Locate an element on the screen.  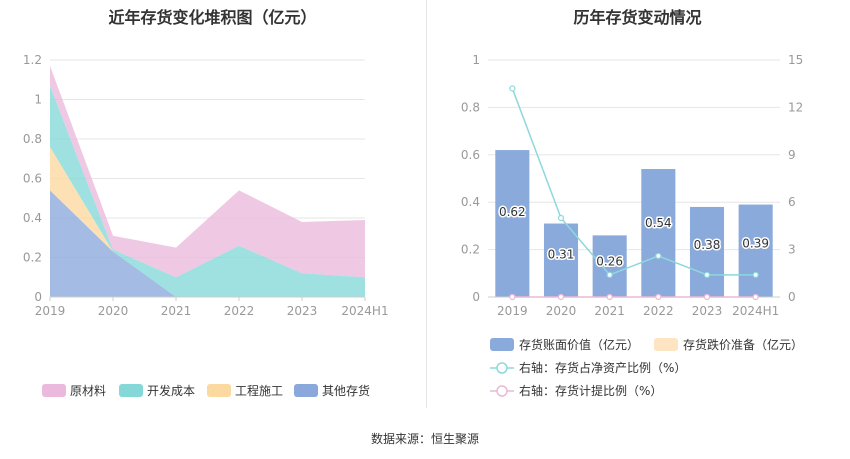
right-right-y-tick-label: 6 is located at coordinates (792, 202).